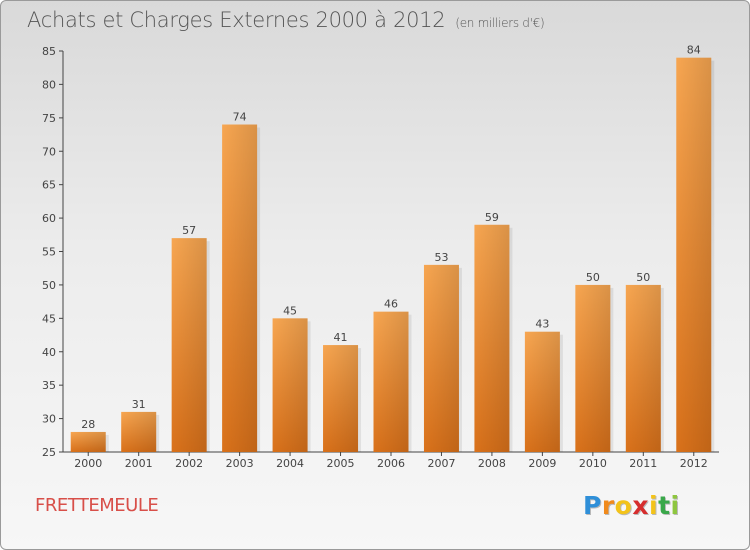  What do you see at coordinates (49, 252) in the screenshot?
I see `y-tick-label: 55` at bounding box center [49, 252].